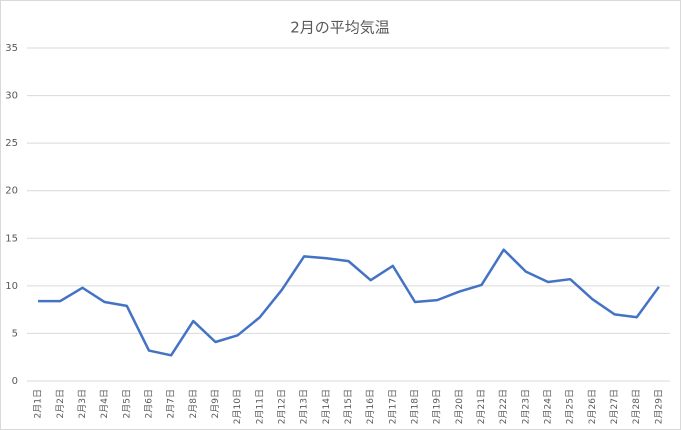  I want to click on x-tick-label: 2月16日, so click(370, 406).